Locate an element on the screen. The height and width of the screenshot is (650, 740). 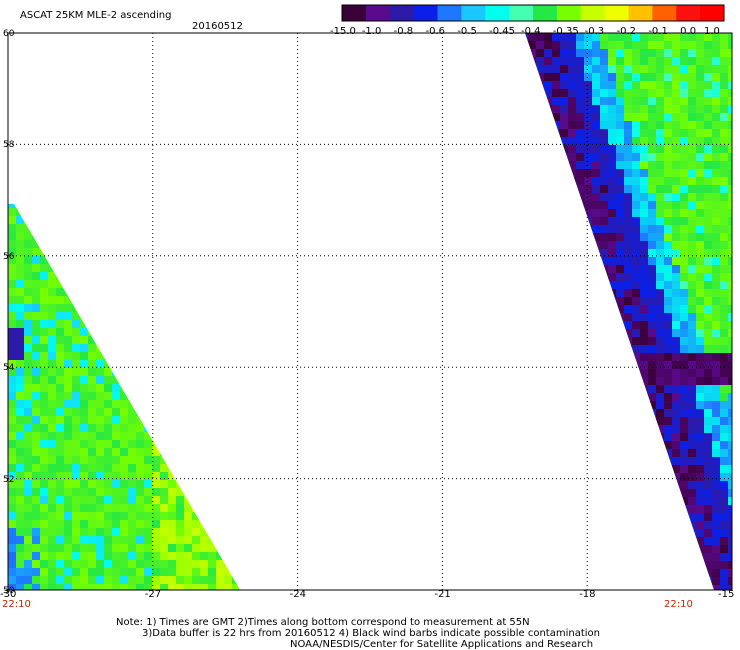
colorbar-label: -0.1 is located at coordinates (658, 31).